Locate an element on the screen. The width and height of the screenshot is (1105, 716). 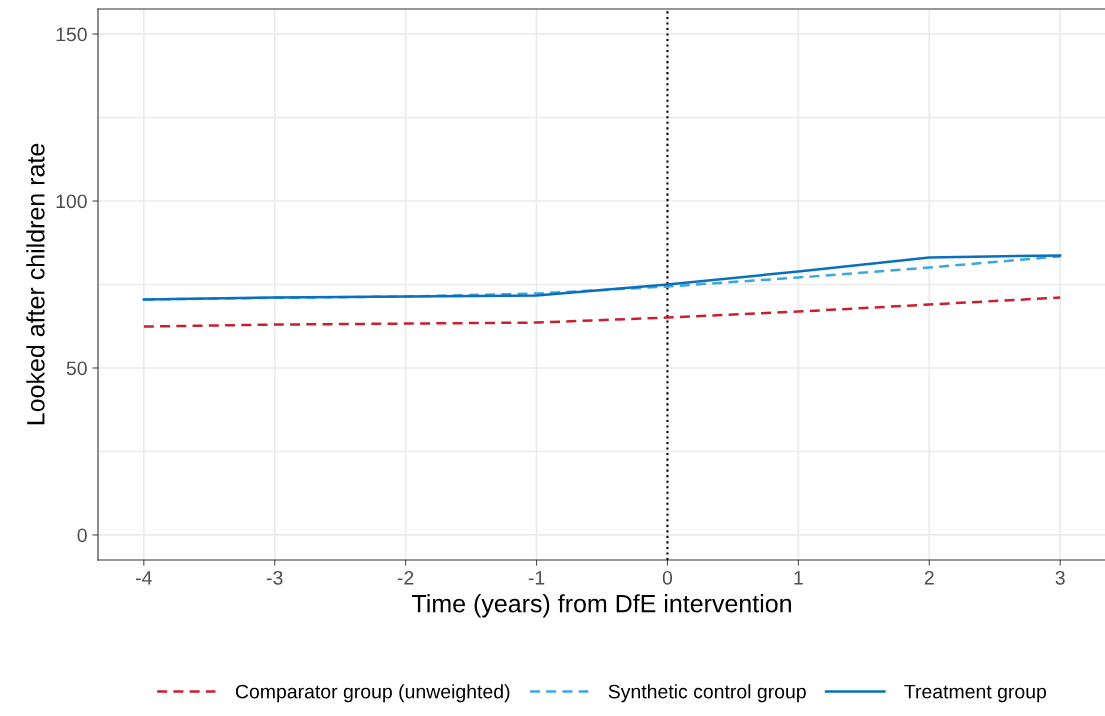
x-tick-label: 1 is located at coordinates (798, 578).